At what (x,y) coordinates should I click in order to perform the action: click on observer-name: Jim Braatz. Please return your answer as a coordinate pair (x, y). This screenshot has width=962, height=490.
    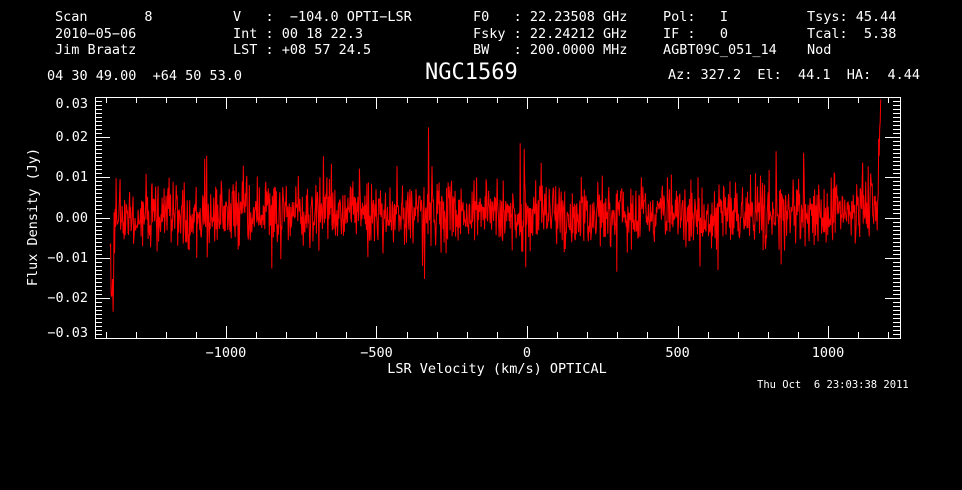
    Looking at the image, I should click on (96, 50).